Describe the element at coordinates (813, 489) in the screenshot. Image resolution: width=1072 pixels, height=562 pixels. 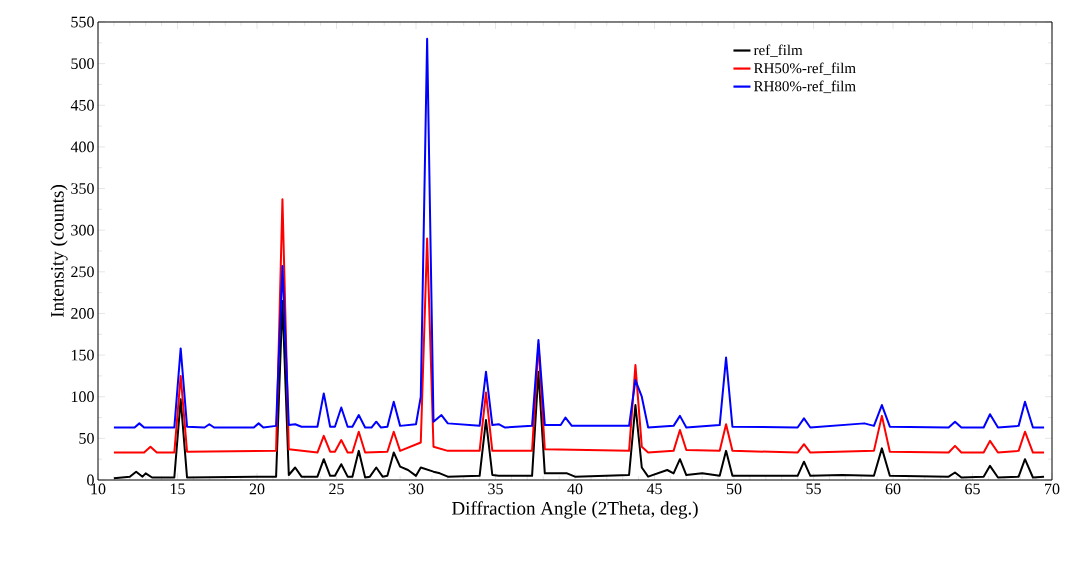
I see `x-tick-label: 55` at that location.